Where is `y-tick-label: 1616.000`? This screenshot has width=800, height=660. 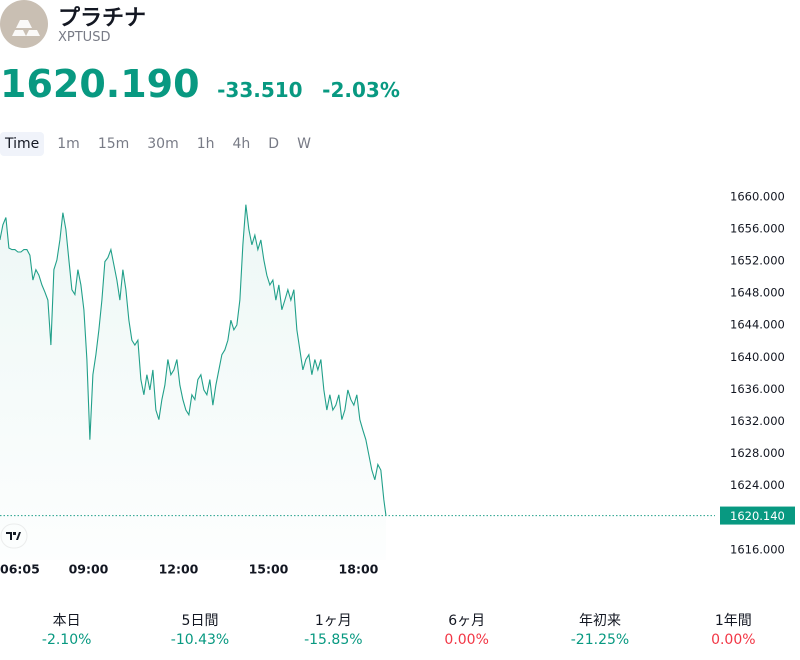
y-tick-label: 1616.000 is located at coordinates (757, 549).